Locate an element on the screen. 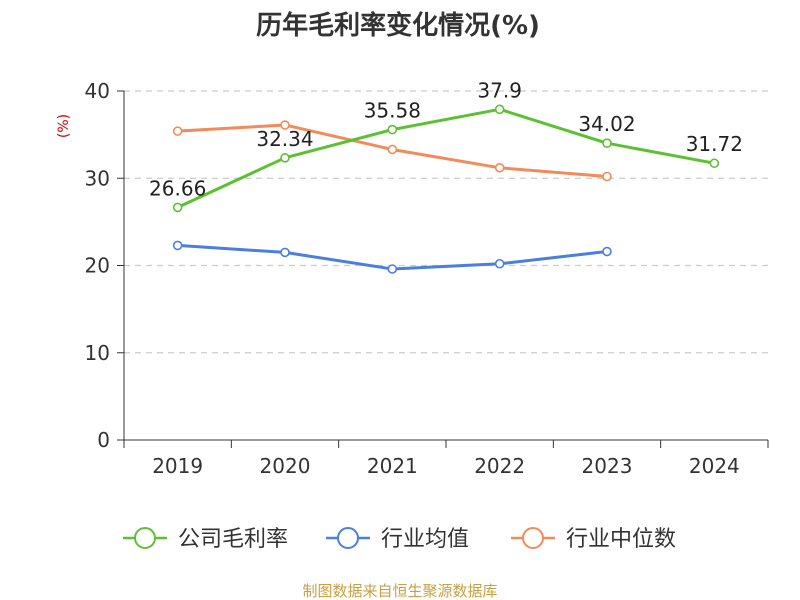 This screenshot has height=600, width=800. data-label: 26.66 is located at coordinates (177, 188).